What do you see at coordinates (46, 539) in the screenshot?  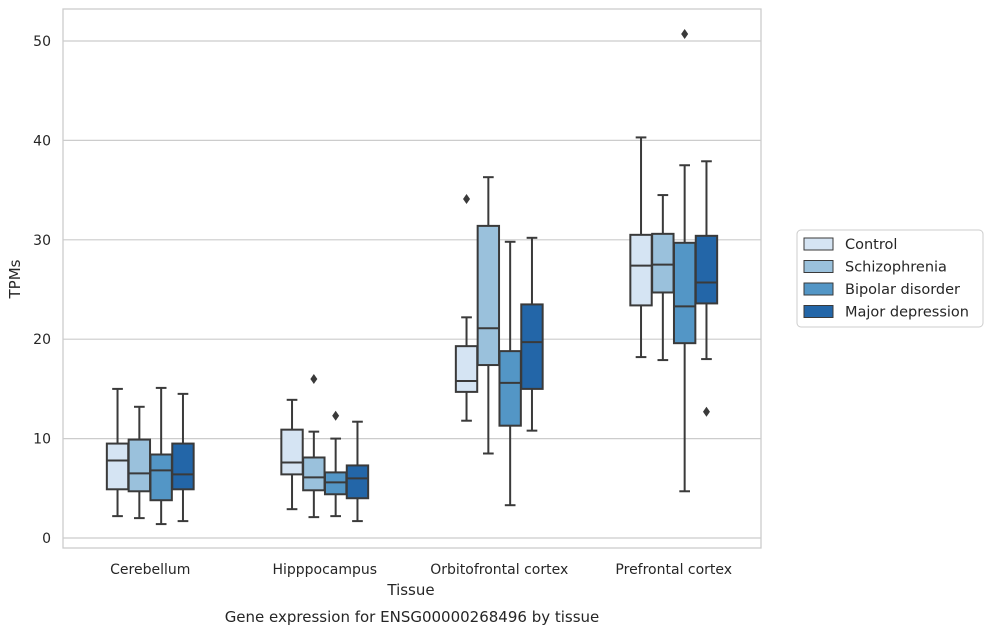 I see `y-tick-label: 0` at bounding box center [46, 539].